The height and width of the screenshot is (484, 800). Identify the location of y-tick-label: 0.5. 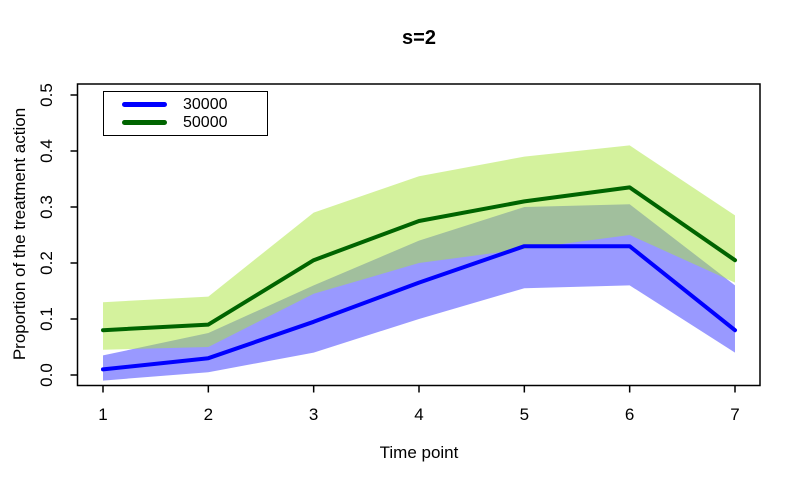
(46, 95).